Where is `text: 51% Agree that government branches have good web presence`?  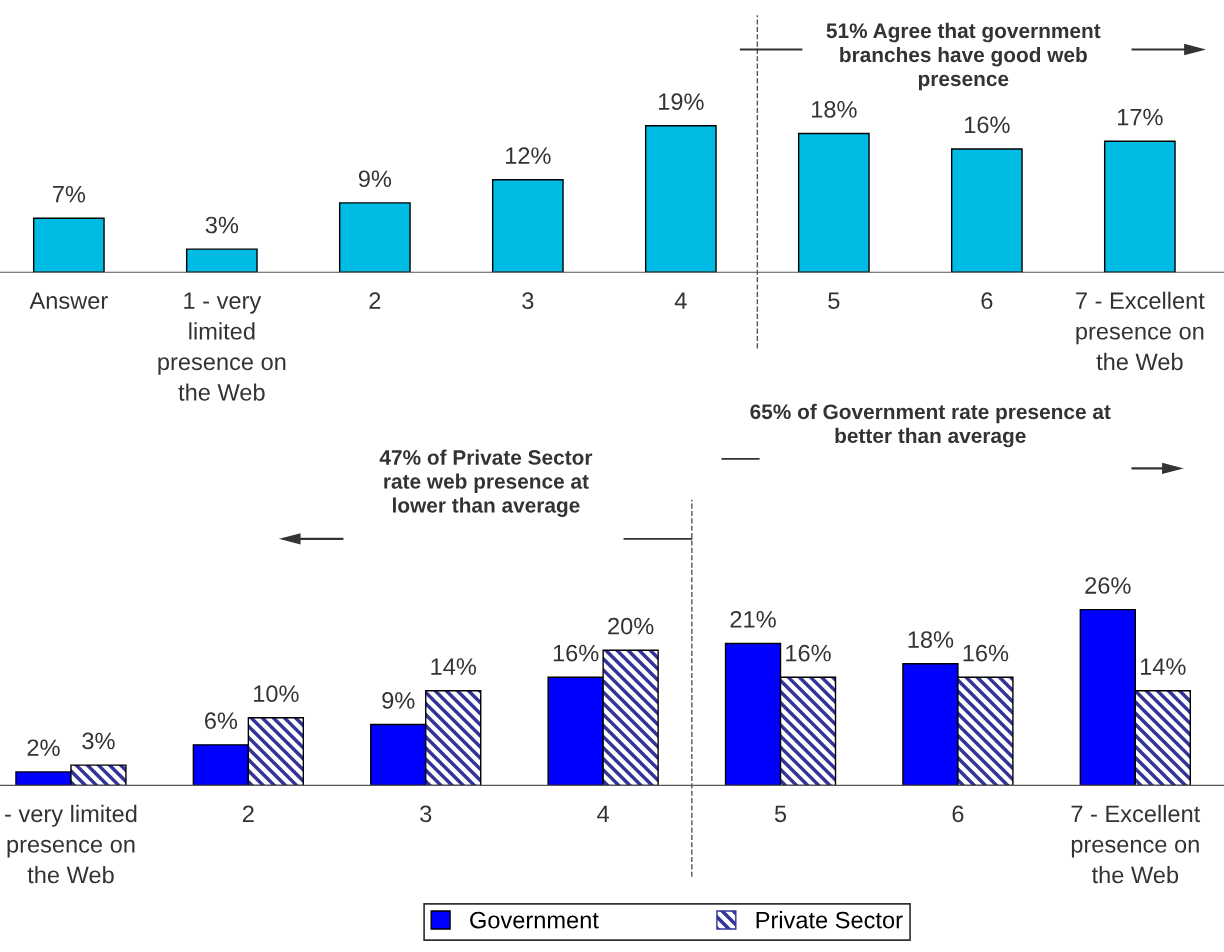
text: 51% Agree that government branches have good web presence is located at coordinates (963, 56).